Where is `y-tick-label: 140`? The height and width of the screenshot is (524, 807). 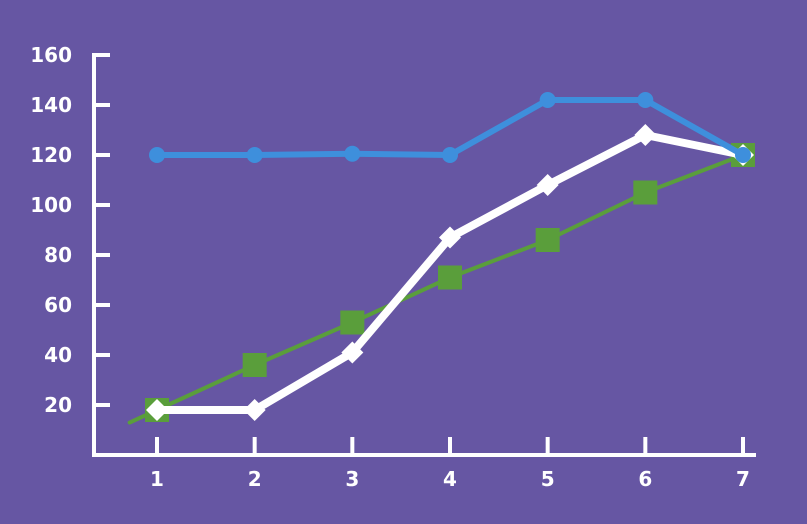
y-tick-label: 140 is located at coordinates (51, 105).